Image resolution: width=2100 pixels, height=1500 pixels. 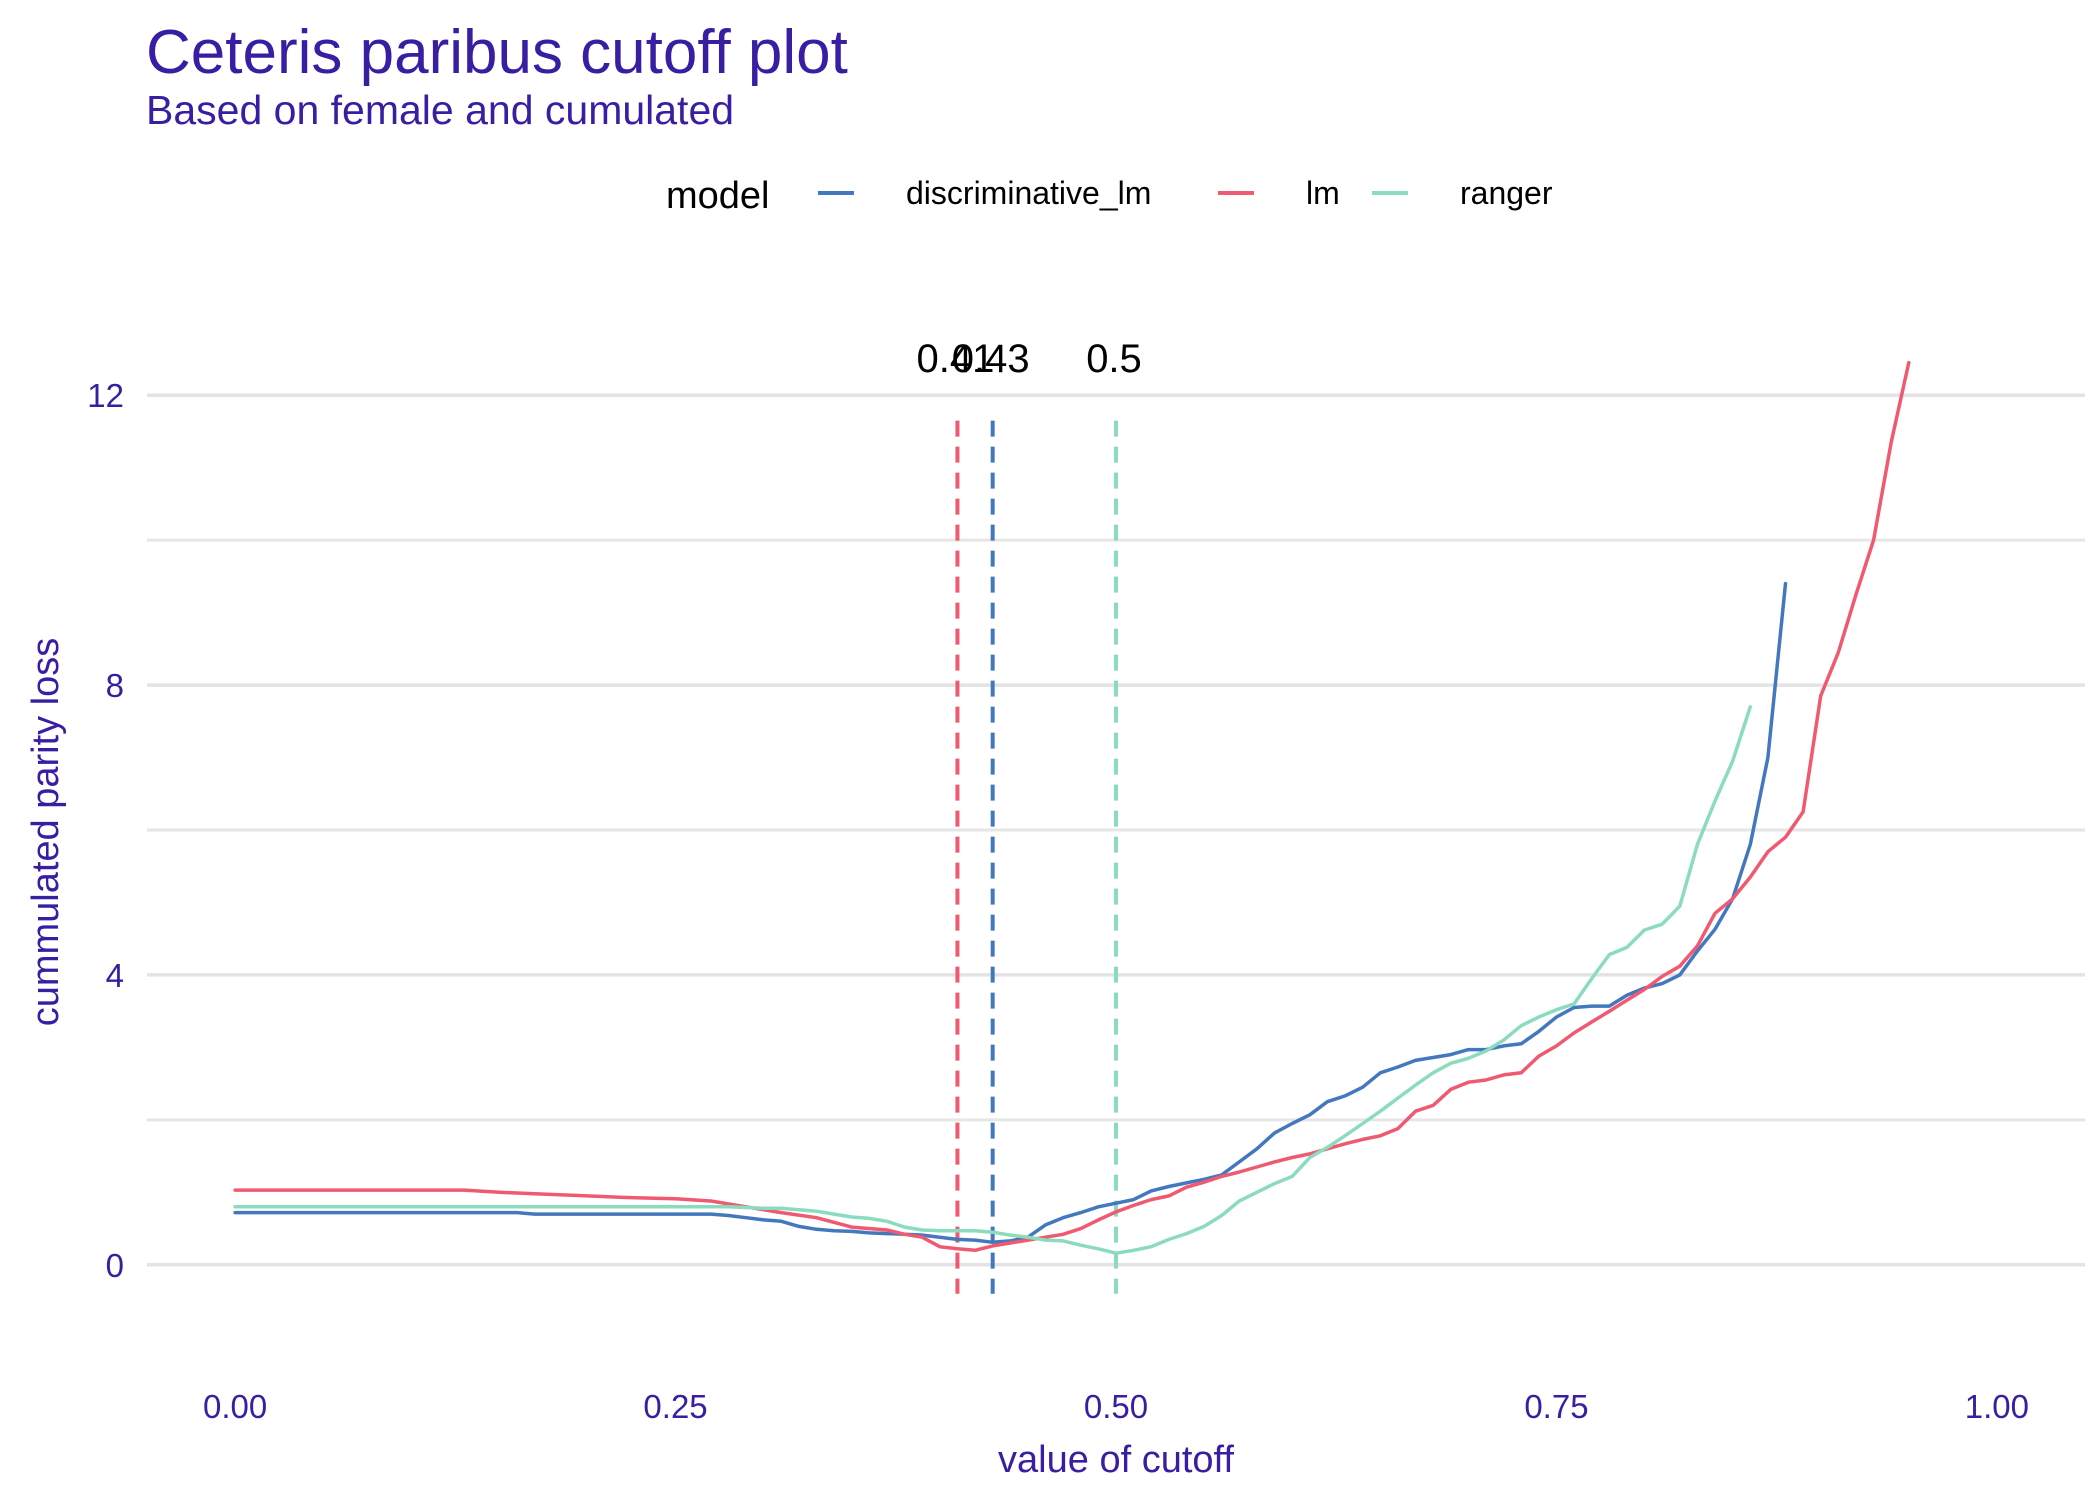 I want to click on y-axis-ticks: 0 4 8 12, so click(x=105, y=830).